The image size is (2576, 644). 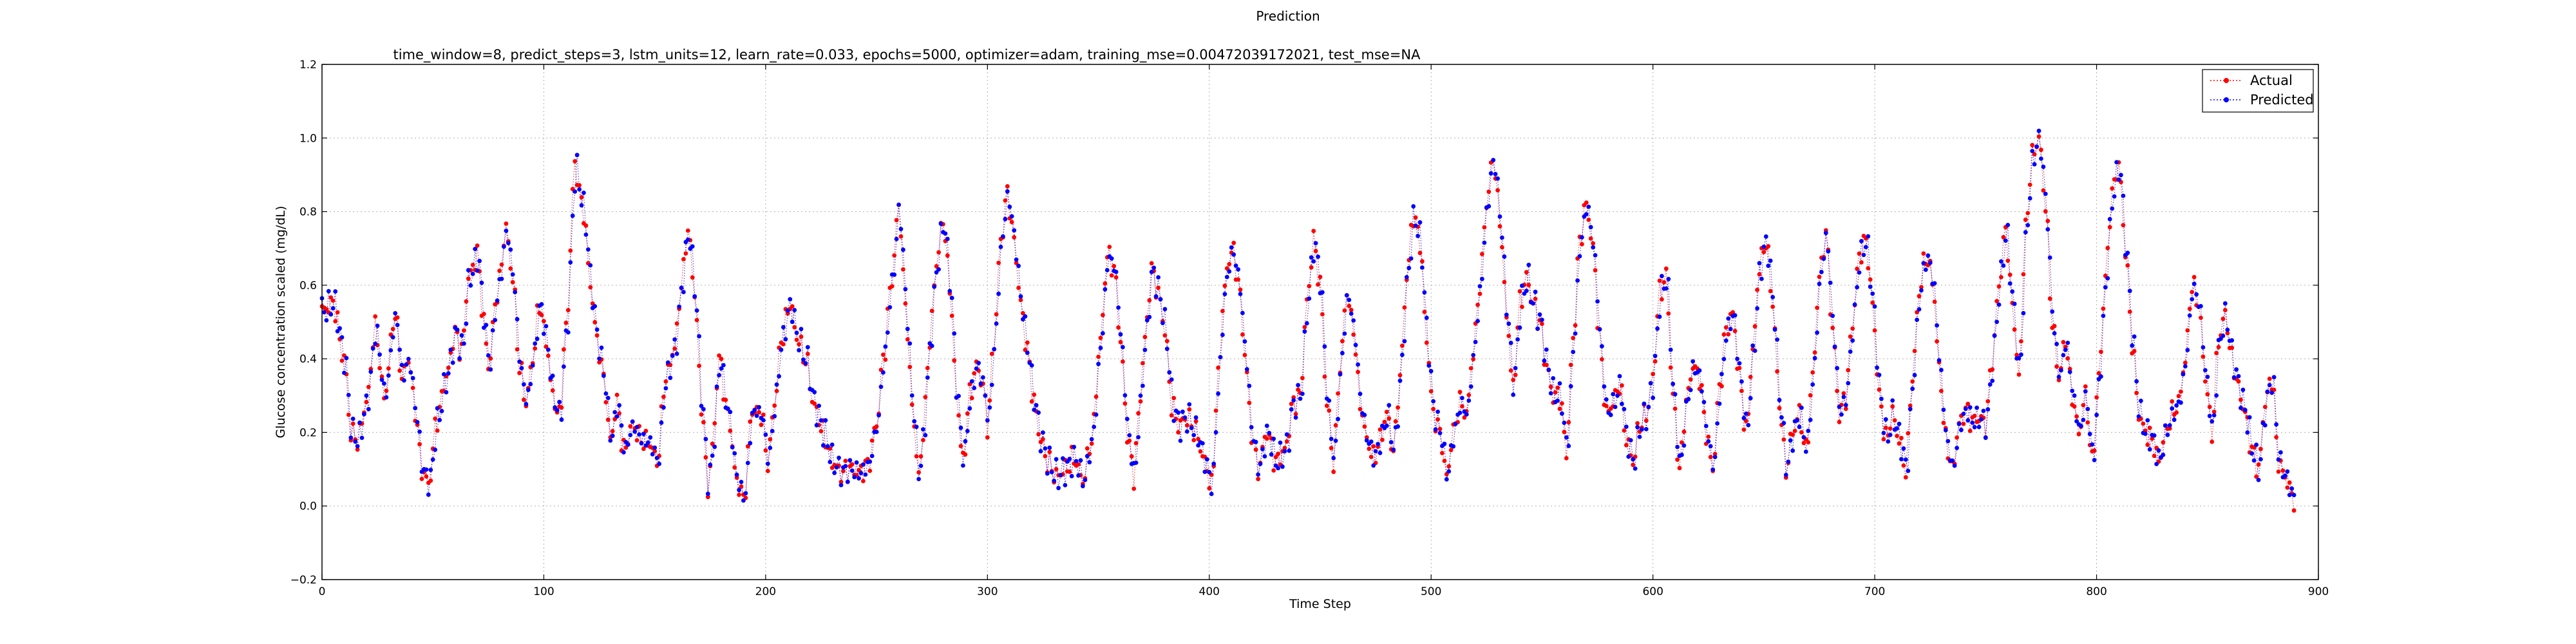 I want to click on x-tick-label: 300, so click(x=987, y=591).